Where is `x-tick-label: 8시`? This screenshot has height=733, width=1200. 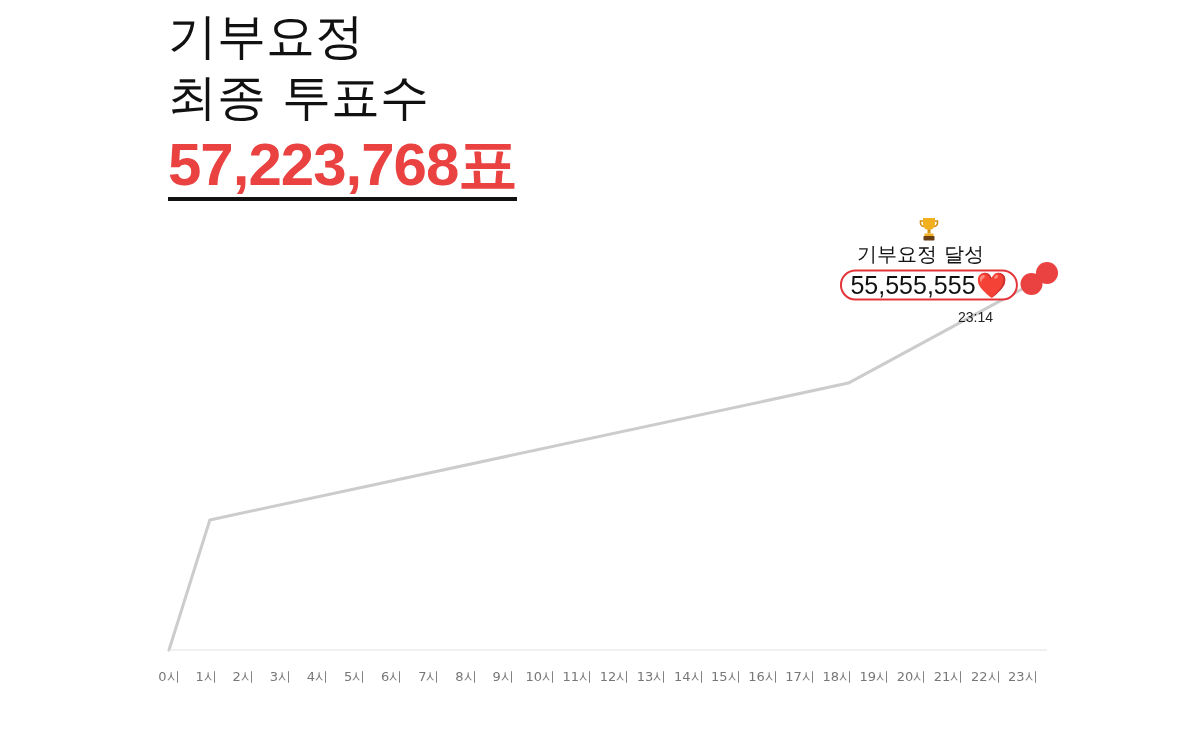 x-tick-label: 8시 is located at coordinates (466, 677).